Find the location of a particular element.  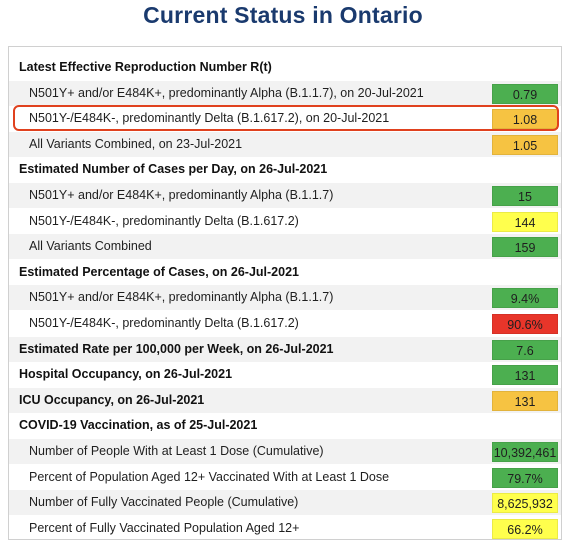

section-header-label: Hospital Occupancy, on 26-Jul-2021 is located at coordinates (126, 374).